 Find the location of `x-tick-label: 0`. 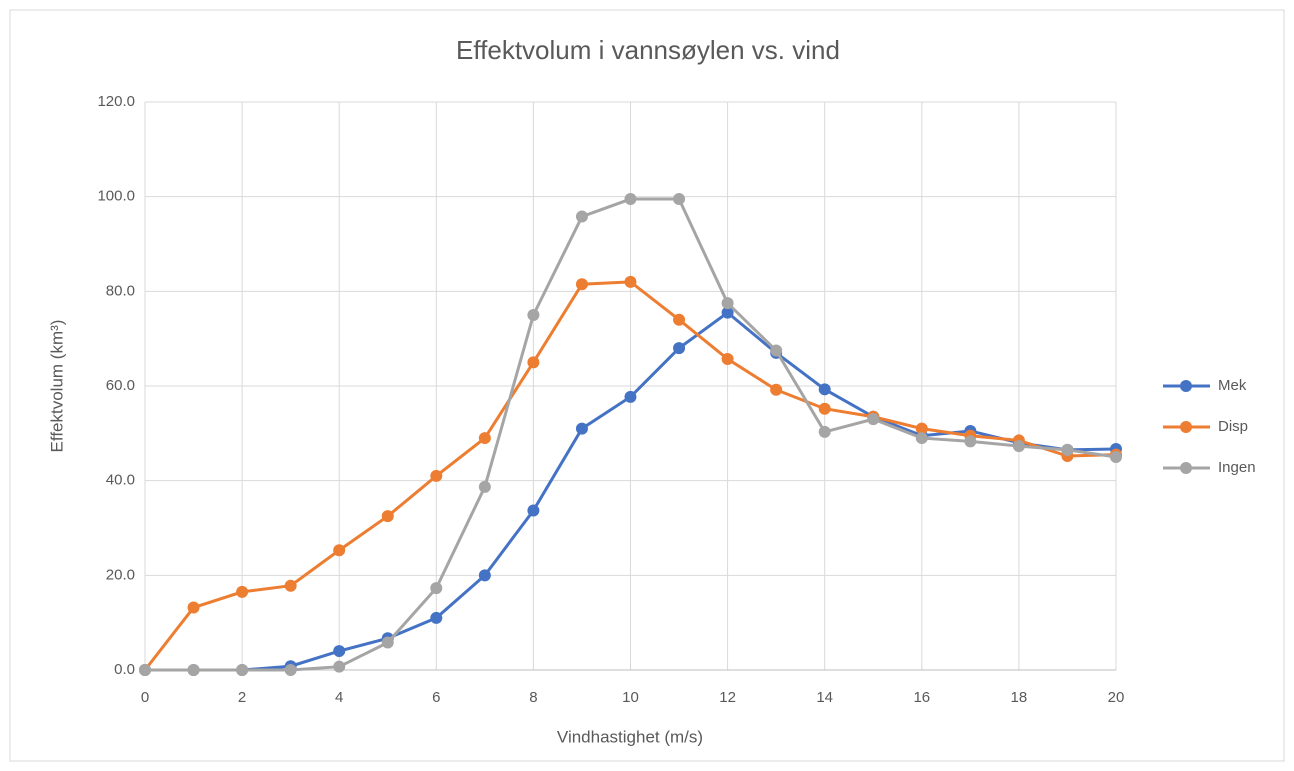

x-tick-label: 0 is located at coordinates (145, 697).